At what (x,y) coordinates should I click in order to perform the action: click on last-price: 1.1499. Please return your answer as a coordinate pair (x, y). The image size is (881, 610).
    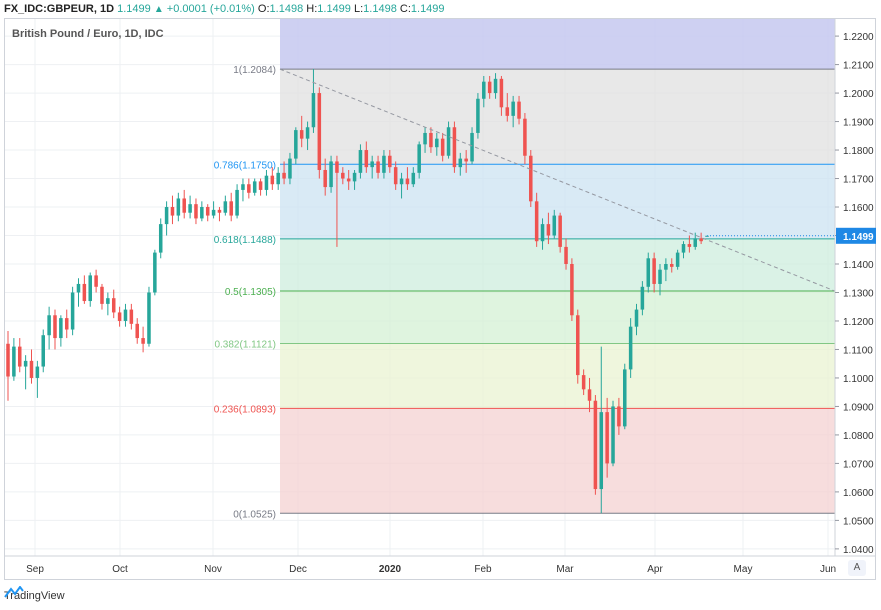
    Looking at the image, I should click on (134, 9).